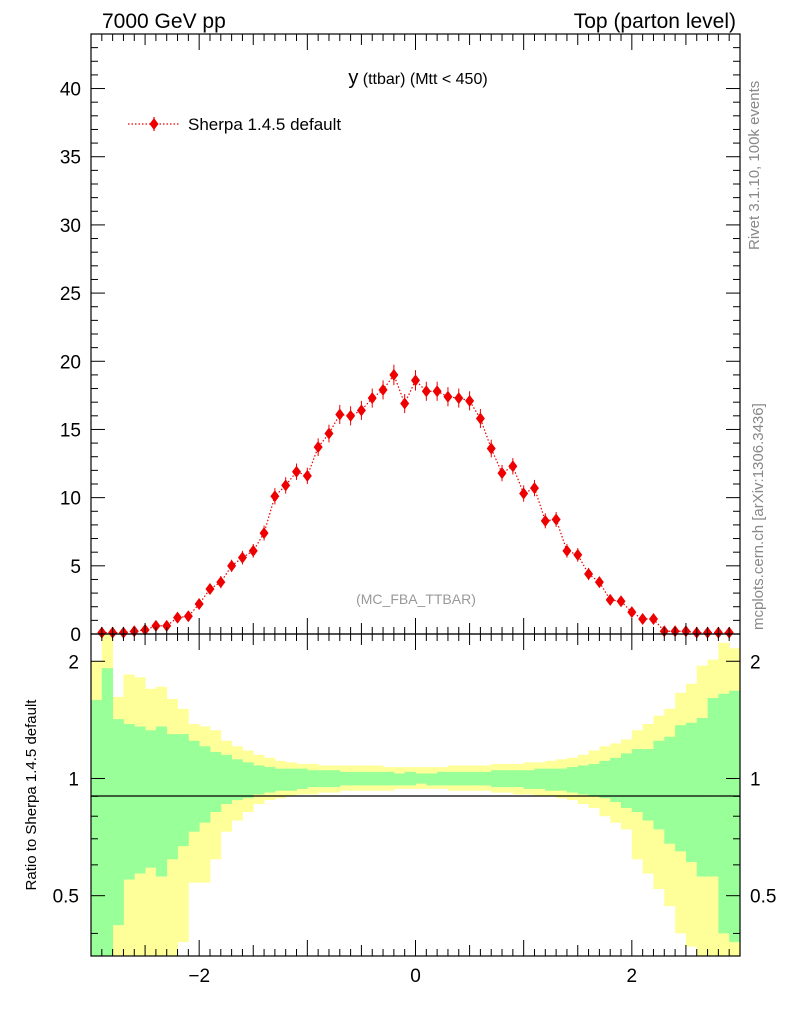  I want to click on main-y-tick-label: 40, so click(70, 90).